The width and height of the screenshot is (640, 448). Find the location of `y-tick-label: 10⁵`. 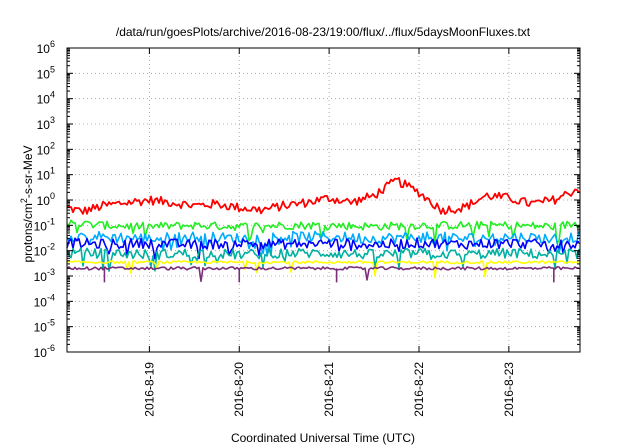

y-tick-label: 10⁵ is located at coordinates (46, 72).